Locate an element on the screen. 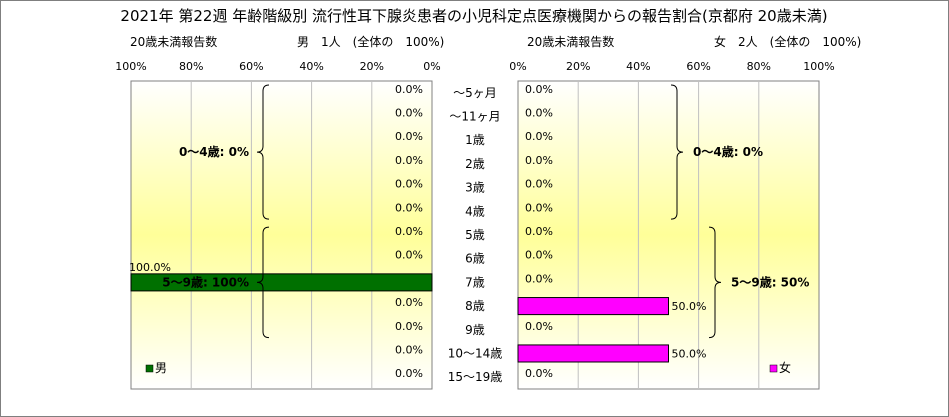  category-label: ～11ヶ月 is located at coordinates (474, 117).